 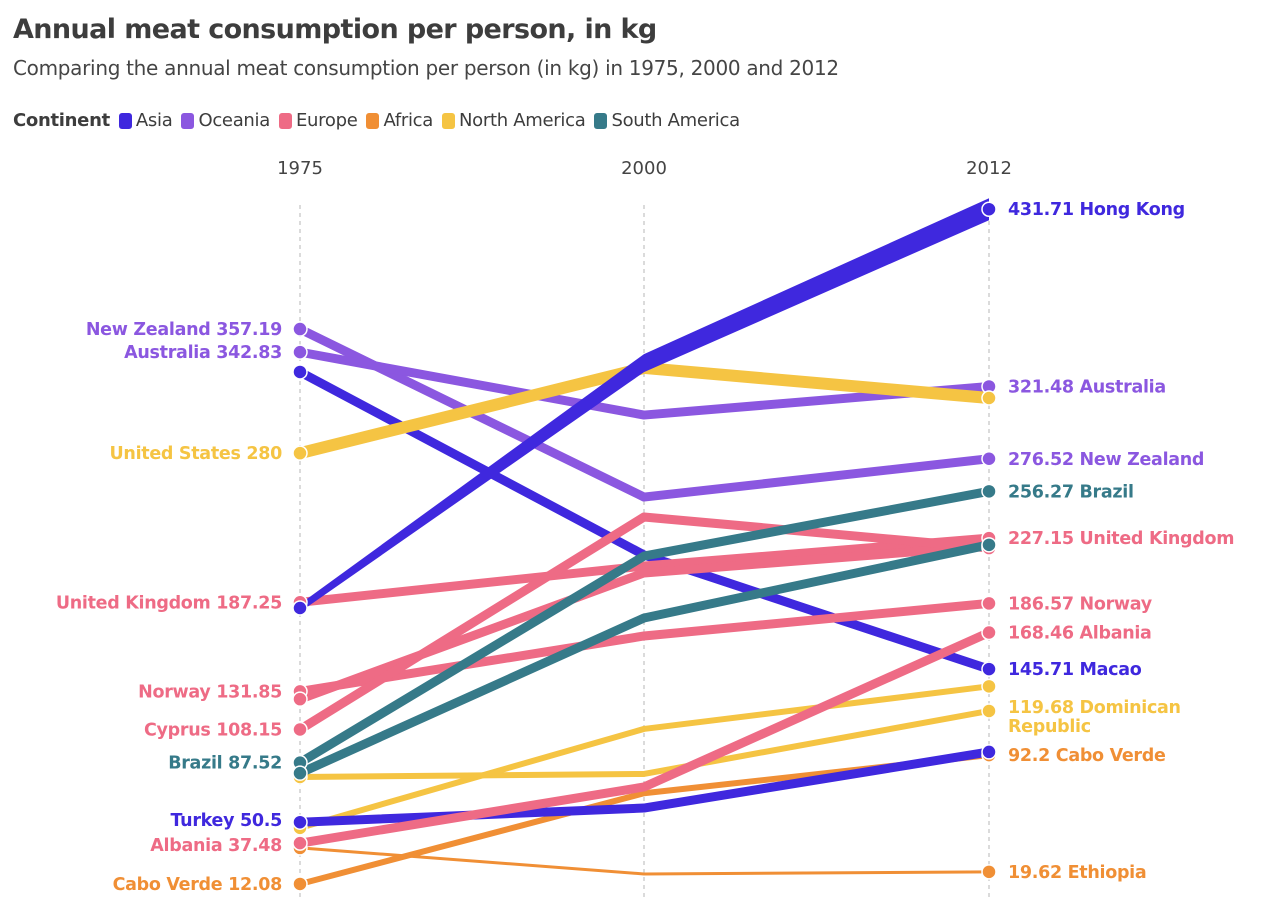 What do you see at coordinates (989, 686) in the screenshot?
I see `point-north-america-unlabeled-2012` at bounding box center [989, 686].